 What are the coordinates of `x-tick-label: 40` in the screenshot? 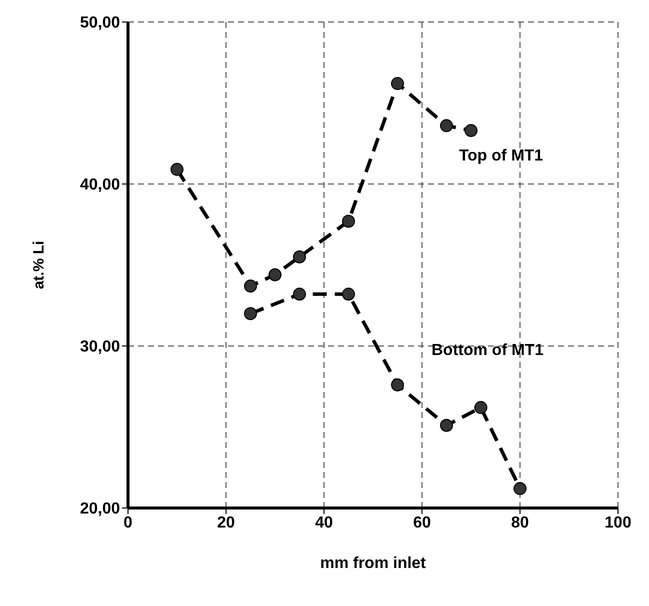 It's located at (324, 523).